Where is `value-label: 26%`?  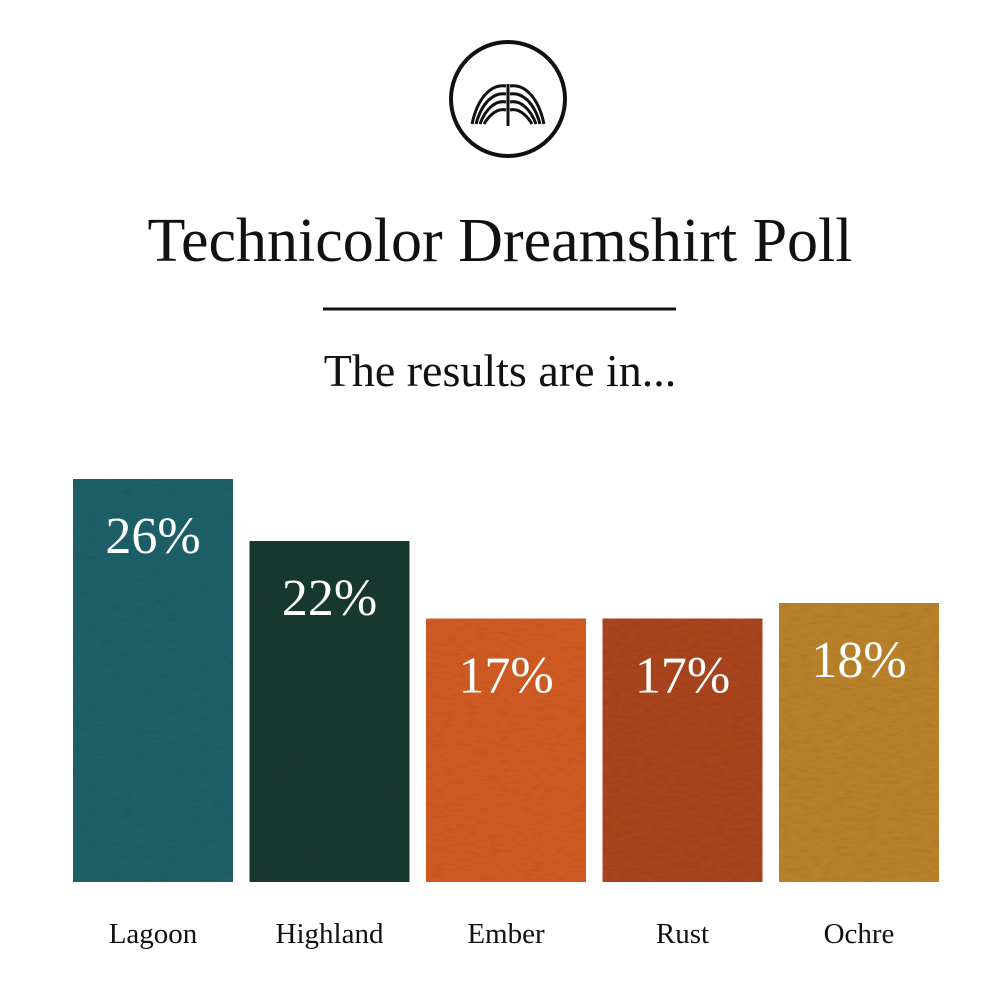
value-label: 26% is located at coordinates (152, 536).